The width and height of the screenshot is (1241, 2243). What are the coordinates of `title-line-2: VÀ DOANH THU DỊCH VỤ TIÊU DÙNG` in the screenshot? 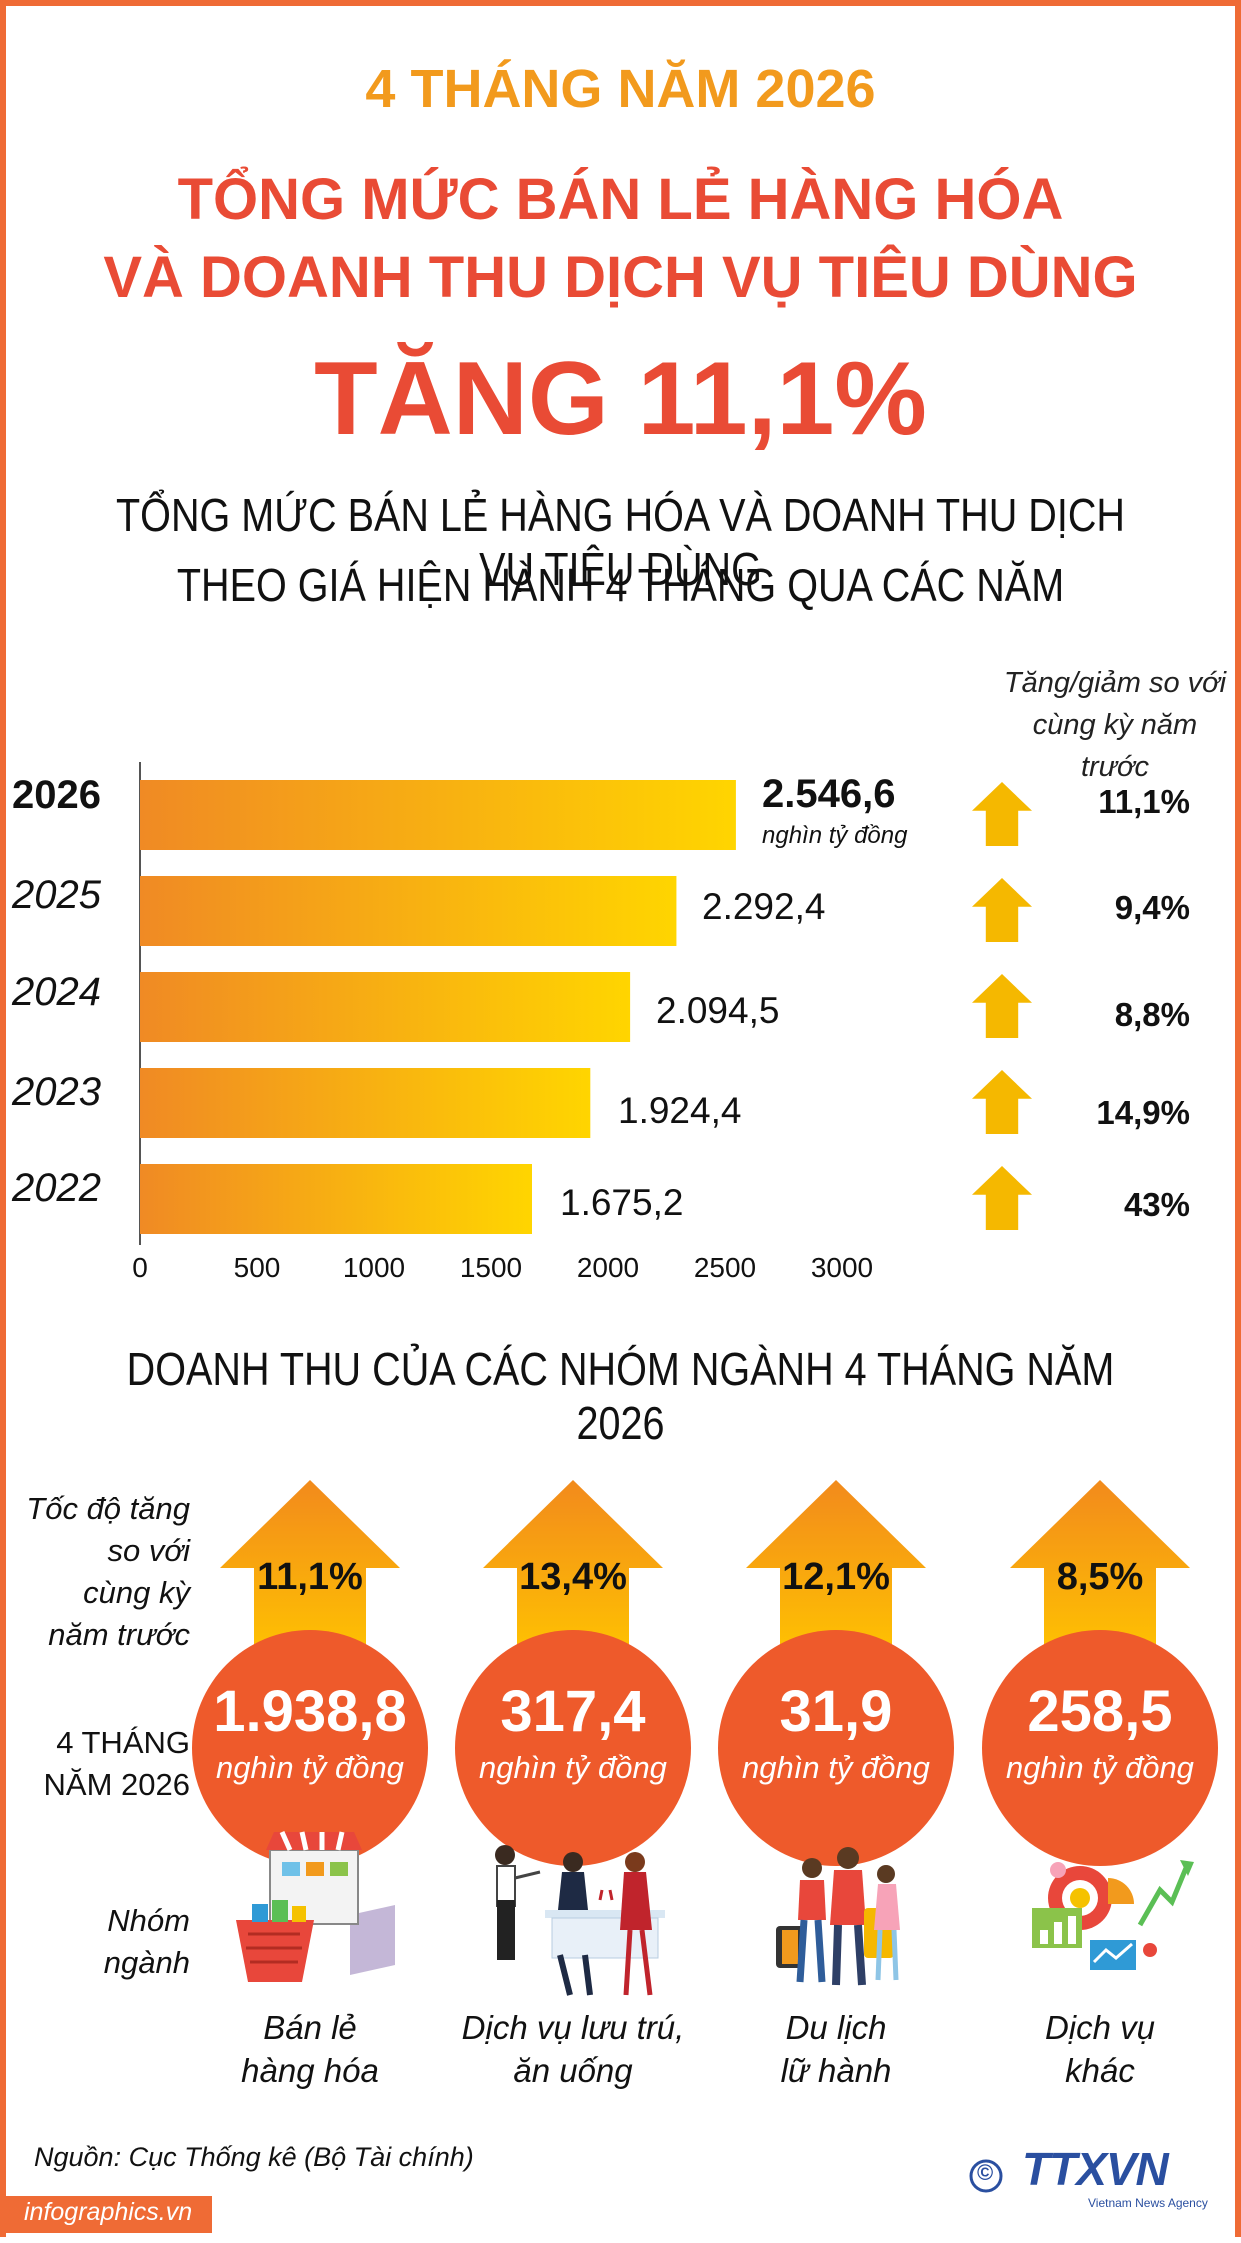 It's located at (620, 277).